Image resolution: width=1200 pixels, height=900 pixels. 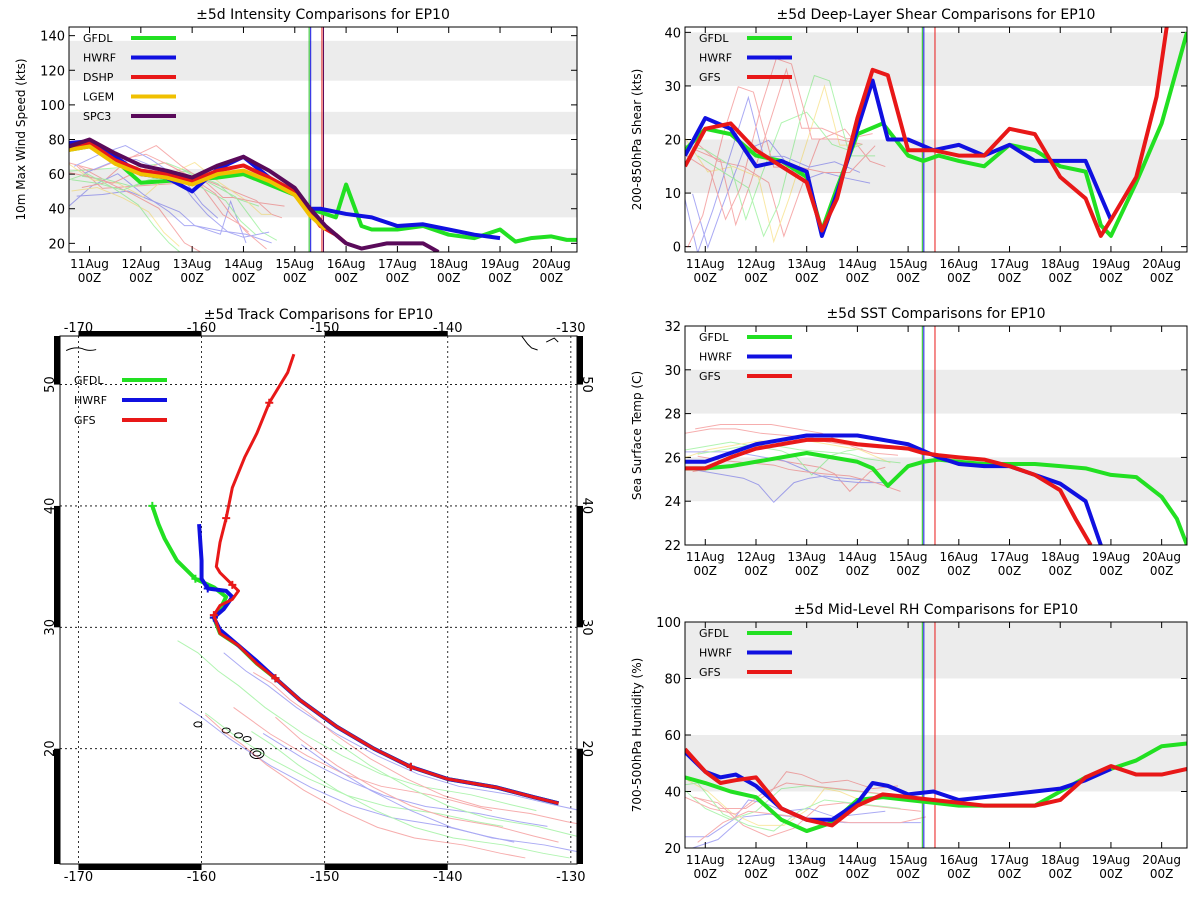 I want to click on series-group, so click(x=936, y=132).